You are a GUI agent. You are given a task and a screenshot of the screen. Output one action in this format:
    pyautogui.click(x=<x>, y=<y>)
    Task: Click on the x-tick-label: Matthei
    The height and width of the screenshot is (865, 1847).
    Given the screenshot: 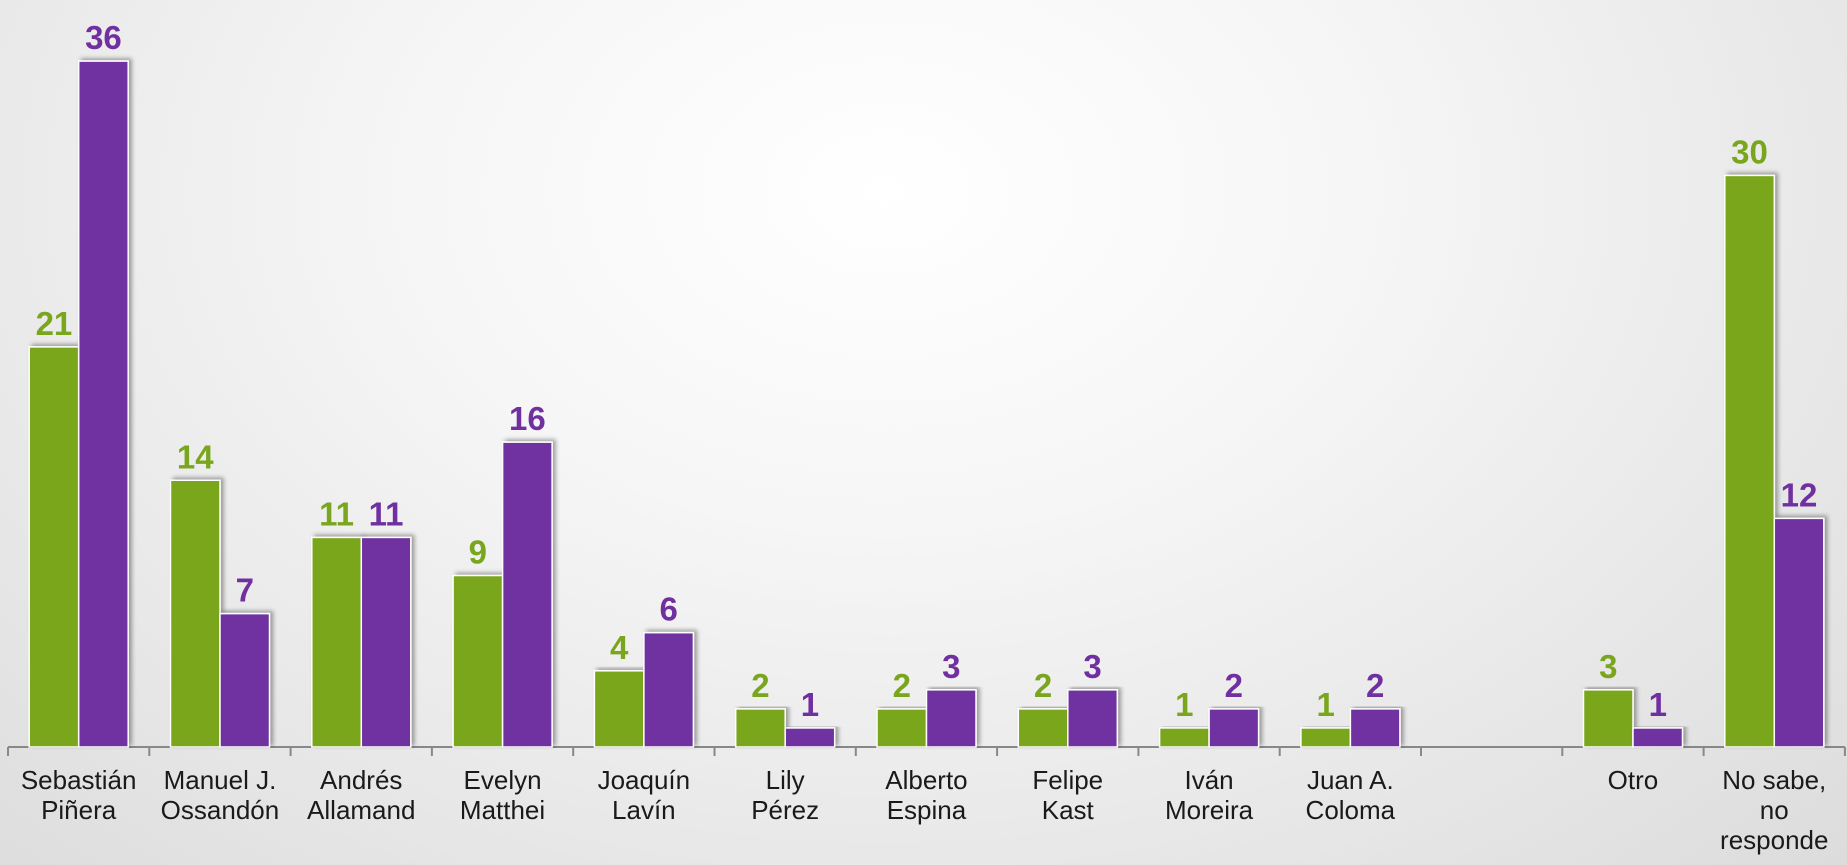 What is the action you would take?
    pyautogui.click(x=502, y=810)
    